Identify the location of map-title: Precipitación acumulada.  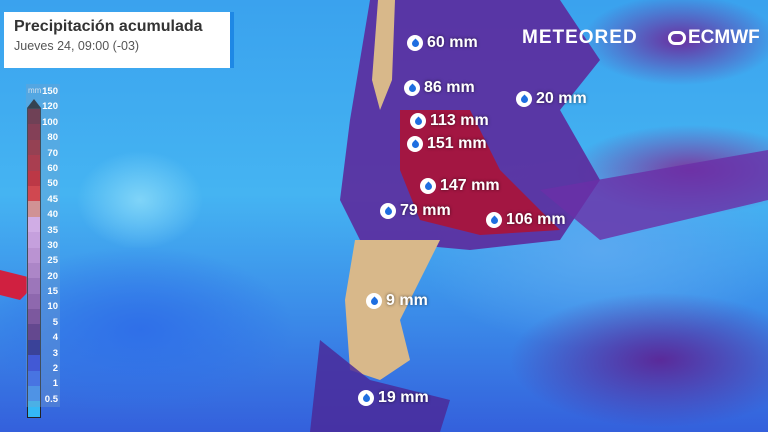
(108, 26).